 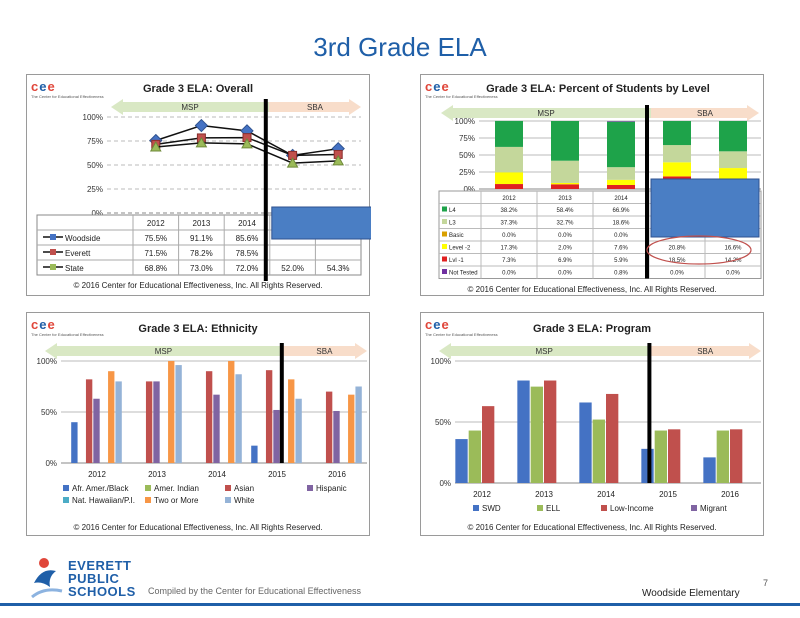 I want to click on sba-label: SBA, so click(x=324, y=351).